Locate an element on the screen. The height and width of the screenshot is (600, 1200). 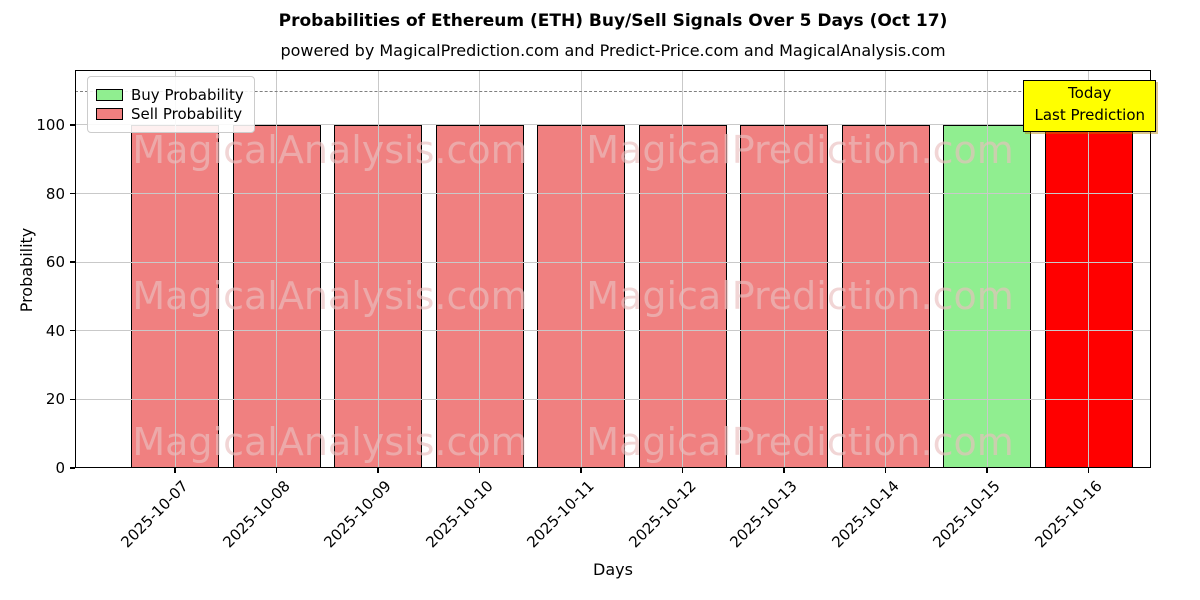
annotation-line-today: Today is located at coordinates (1090, 93).